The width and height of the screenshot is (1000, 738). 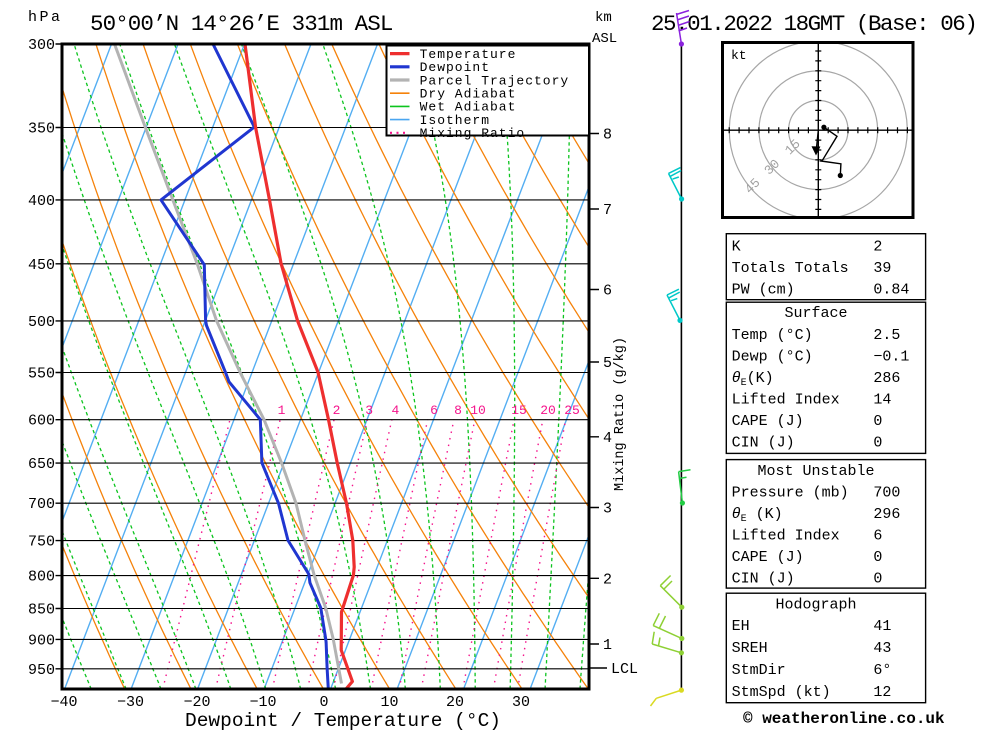 I want to click on svg-text: Surface, so click(x=815, y=313).